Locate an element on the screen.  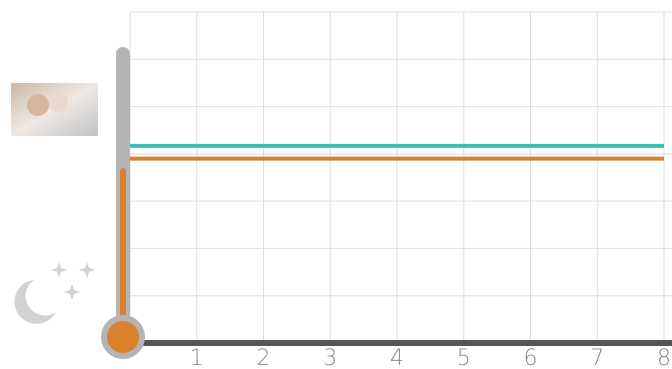
x-tick-label: 2 is located at coordinates (264, 357).